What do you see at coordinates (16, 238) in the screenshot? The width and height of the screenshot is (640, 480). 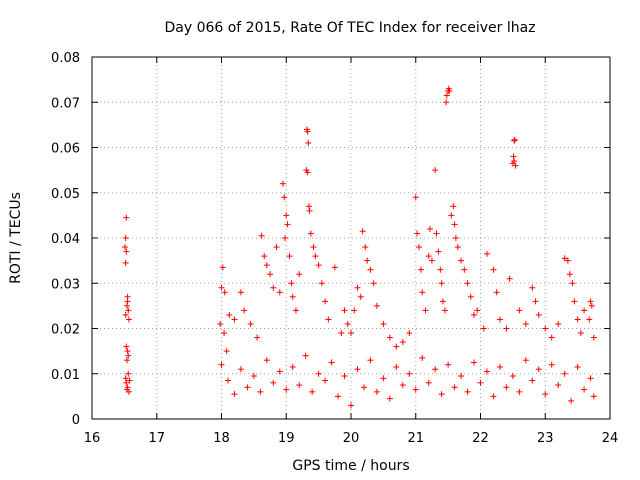 I see `y-axis-label: ROTI / TECUs` at bounding box center [16, 238].